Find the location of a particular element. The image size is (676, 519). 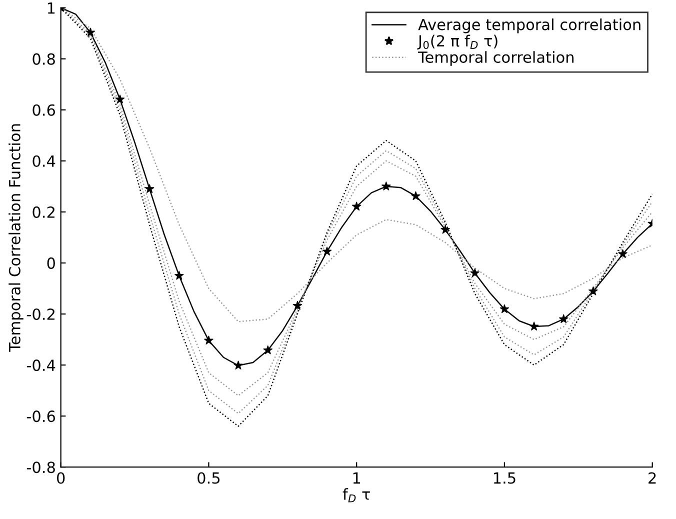

y-tick-label: 0 is located at coordinates (51, 263).